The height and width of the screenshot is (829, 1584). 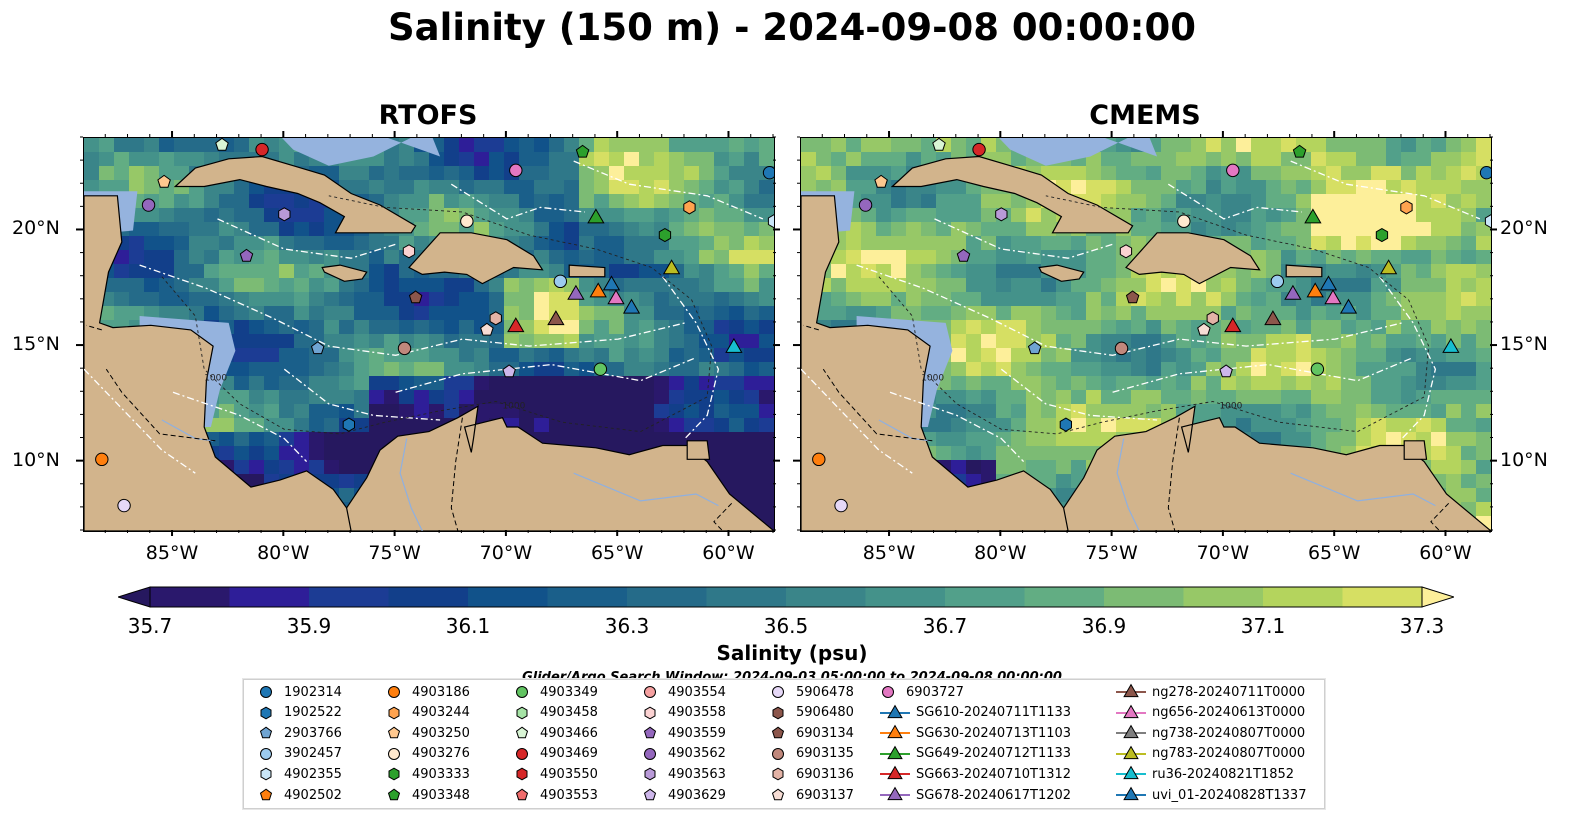 I want to click on legend-item: 4903469, so click(x=555, y=754).